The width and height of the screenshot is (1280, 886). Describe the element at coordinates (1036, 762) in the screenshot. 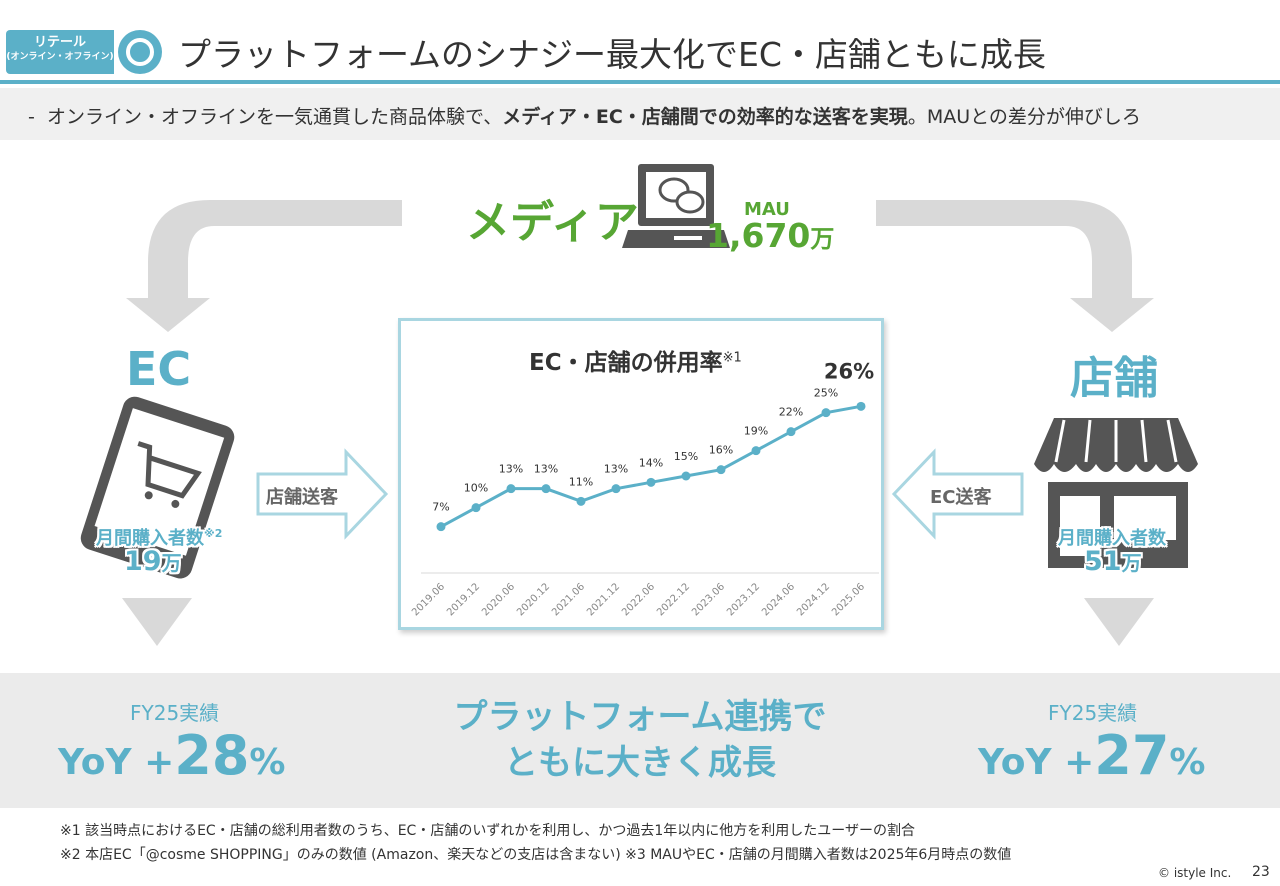

I see `store-yoy-prefix: YoY +` at that location.